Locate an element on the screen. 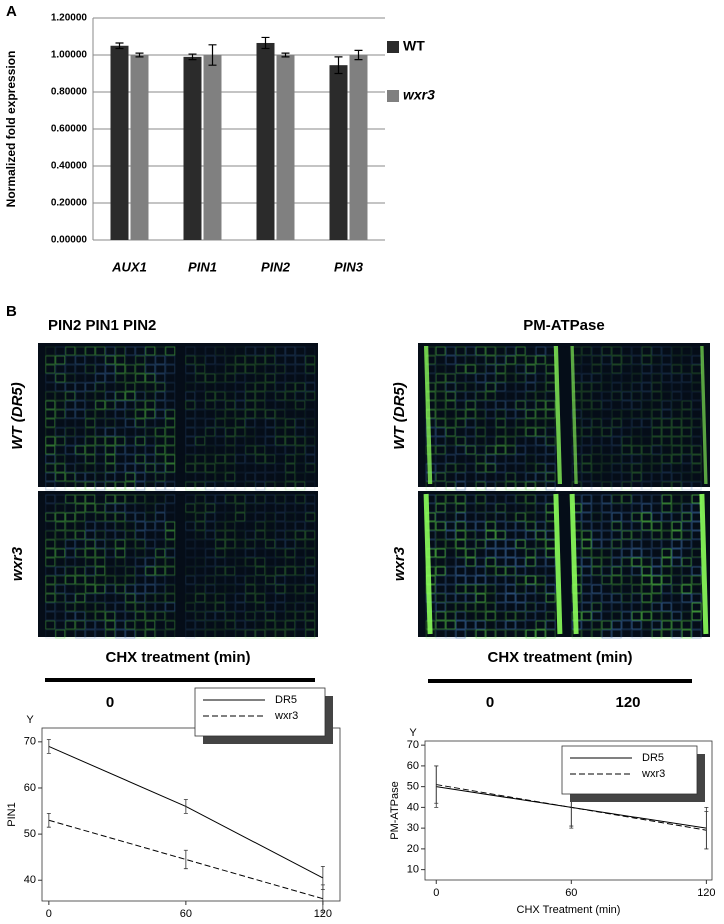 This screenshot has height=924, width=724. legend-label: wxr3 is located at coordinates (286, 716).